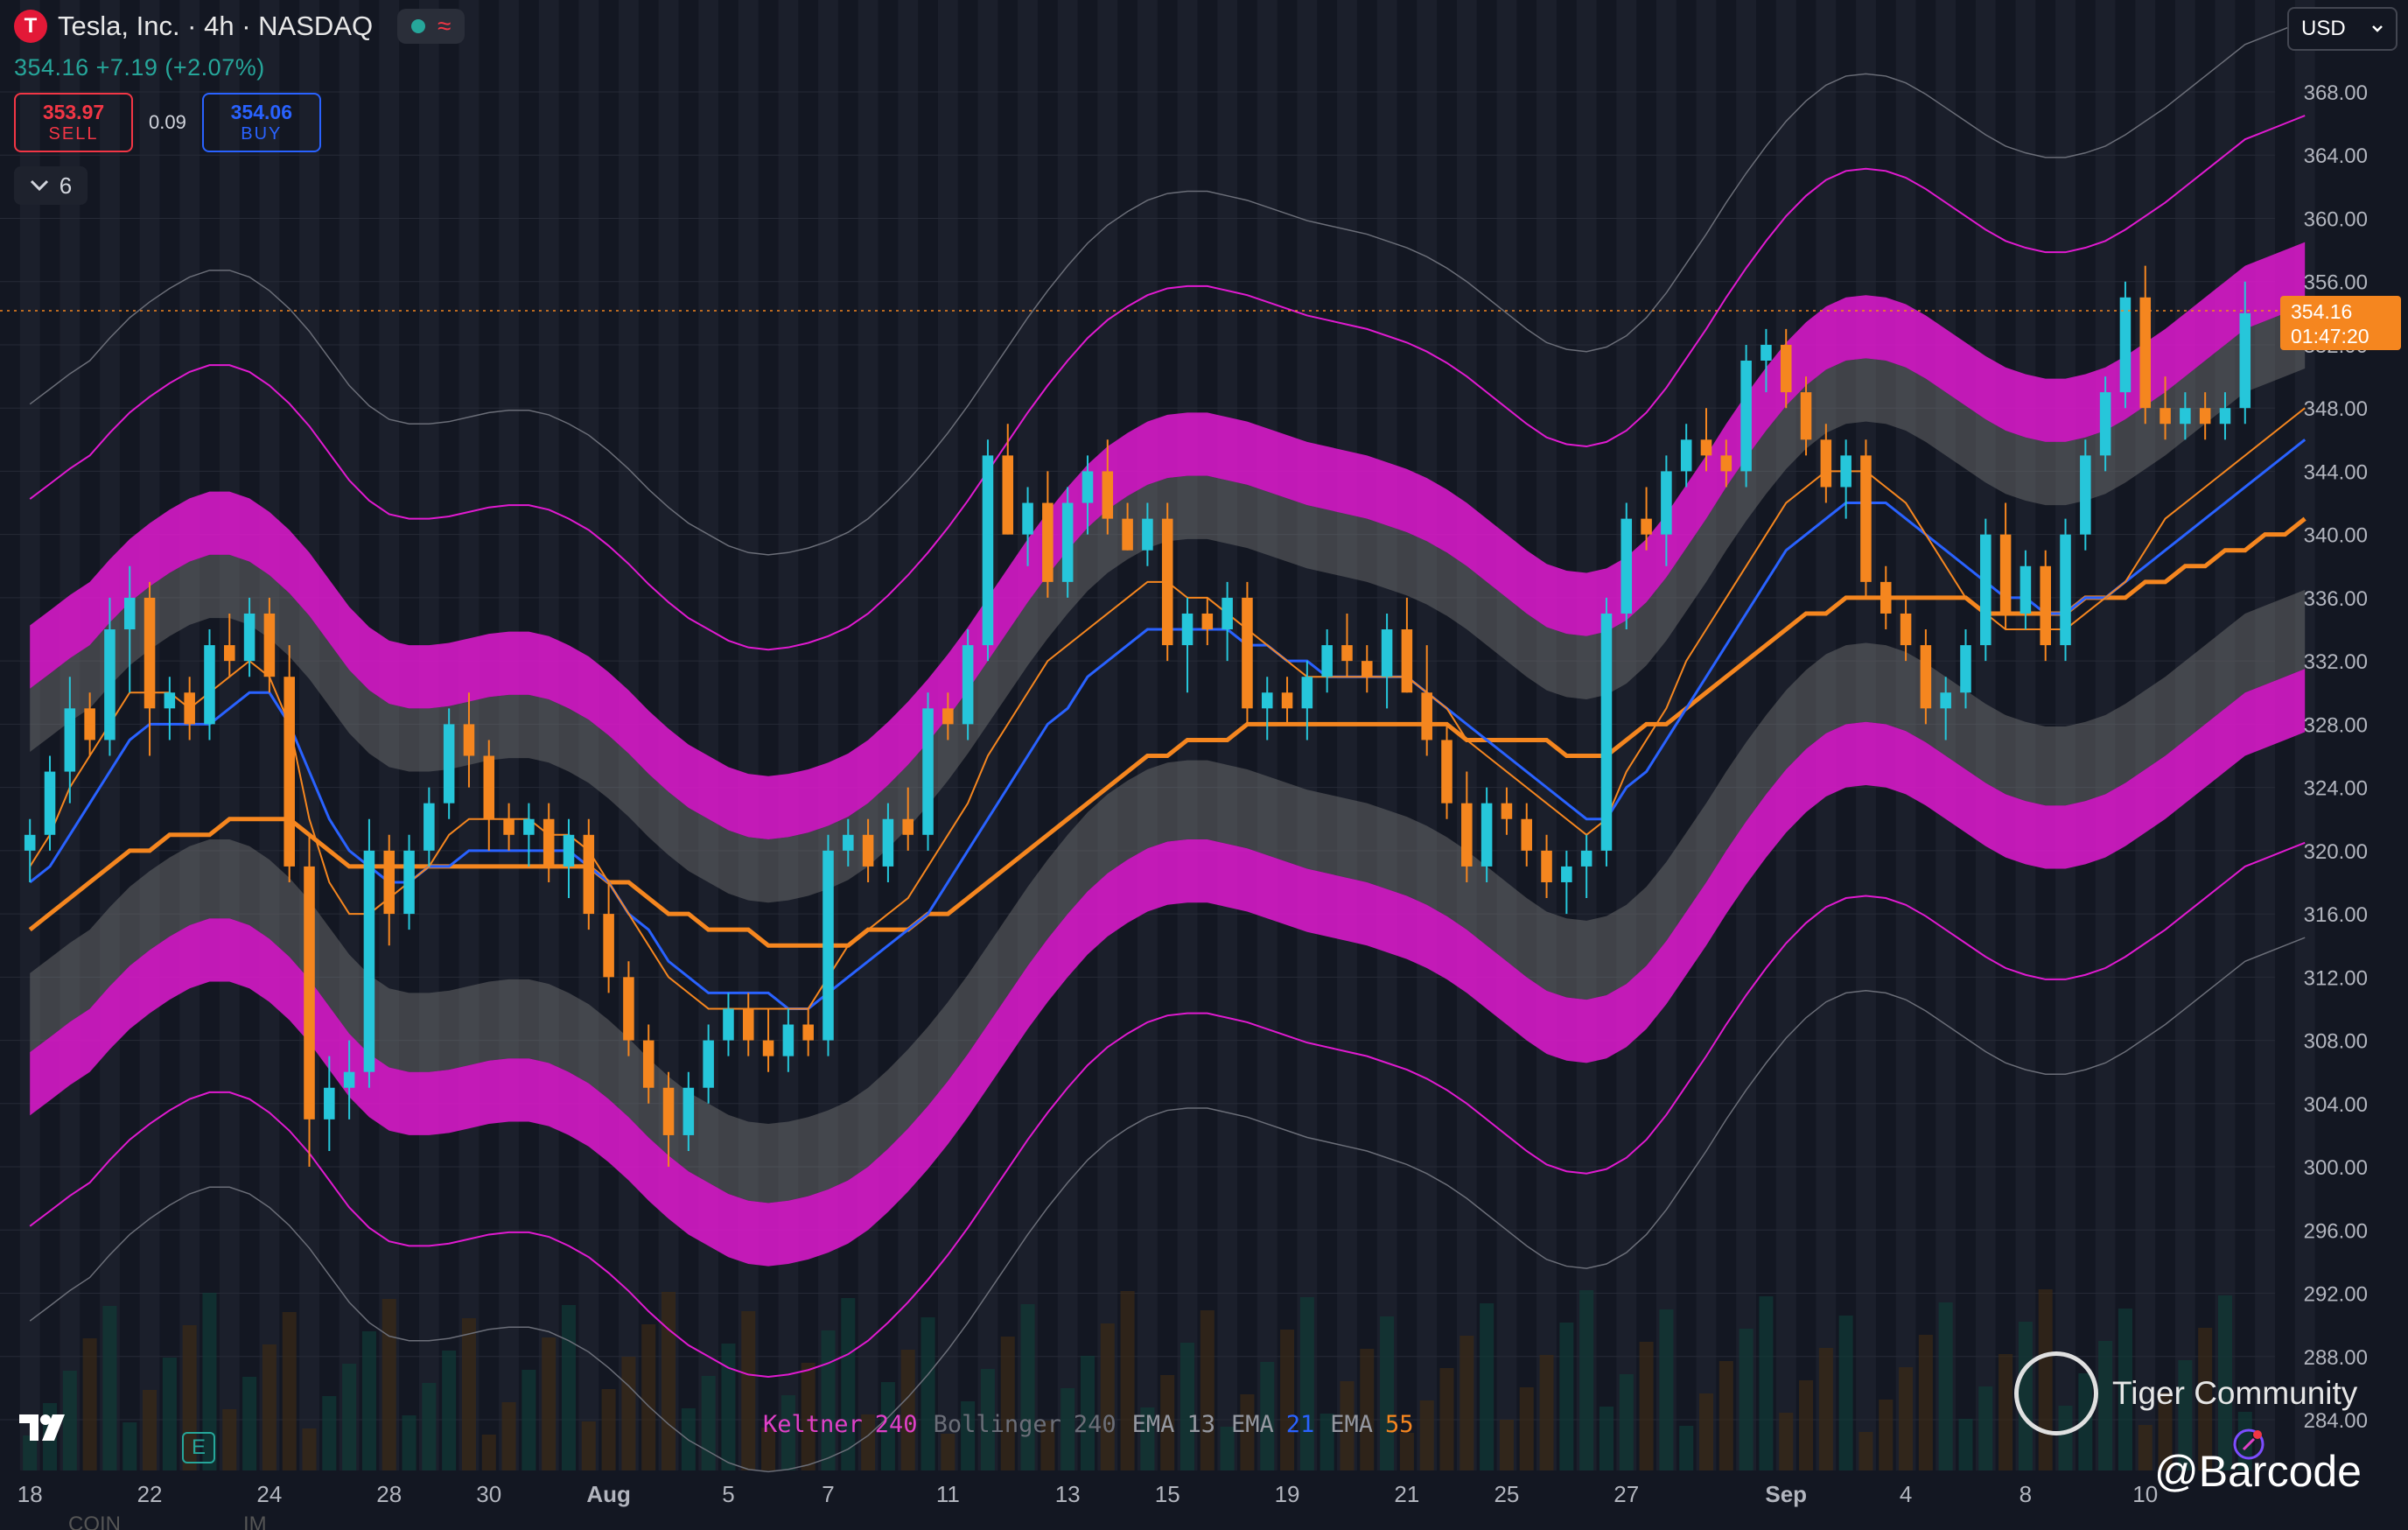 The height and width of the screenshot is (1530, 2408). I want to click on legend-item-4: EMA 55, so click(1371, 1424).